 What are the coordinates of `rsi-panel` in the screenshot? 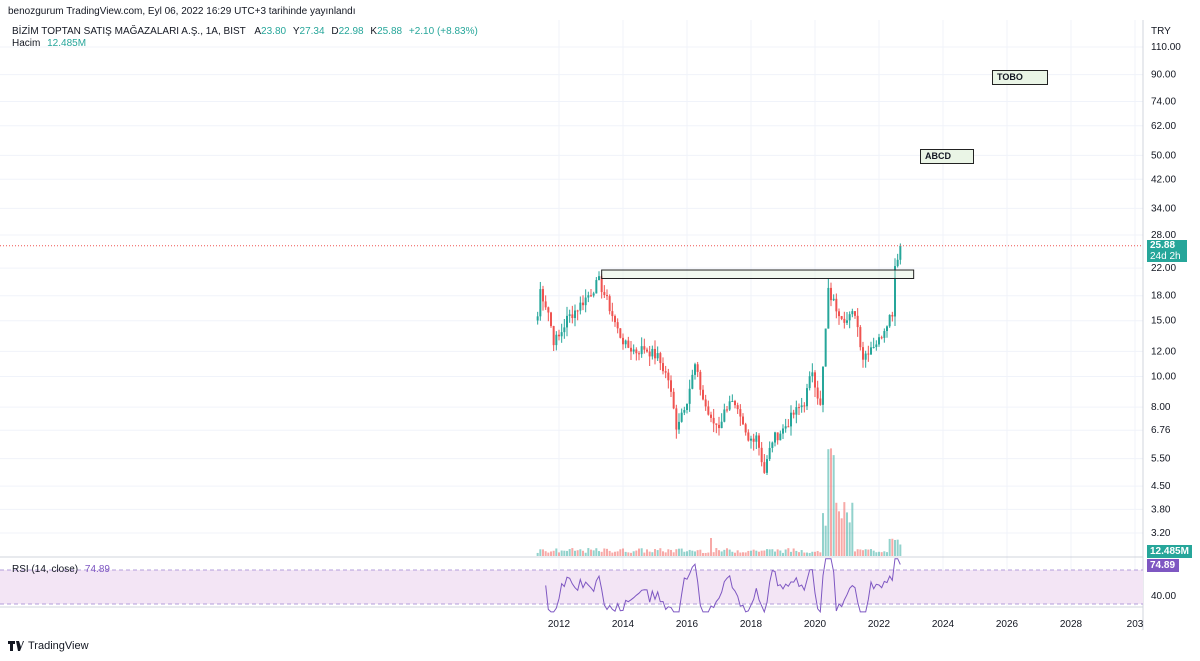 It's located at (571, 586).